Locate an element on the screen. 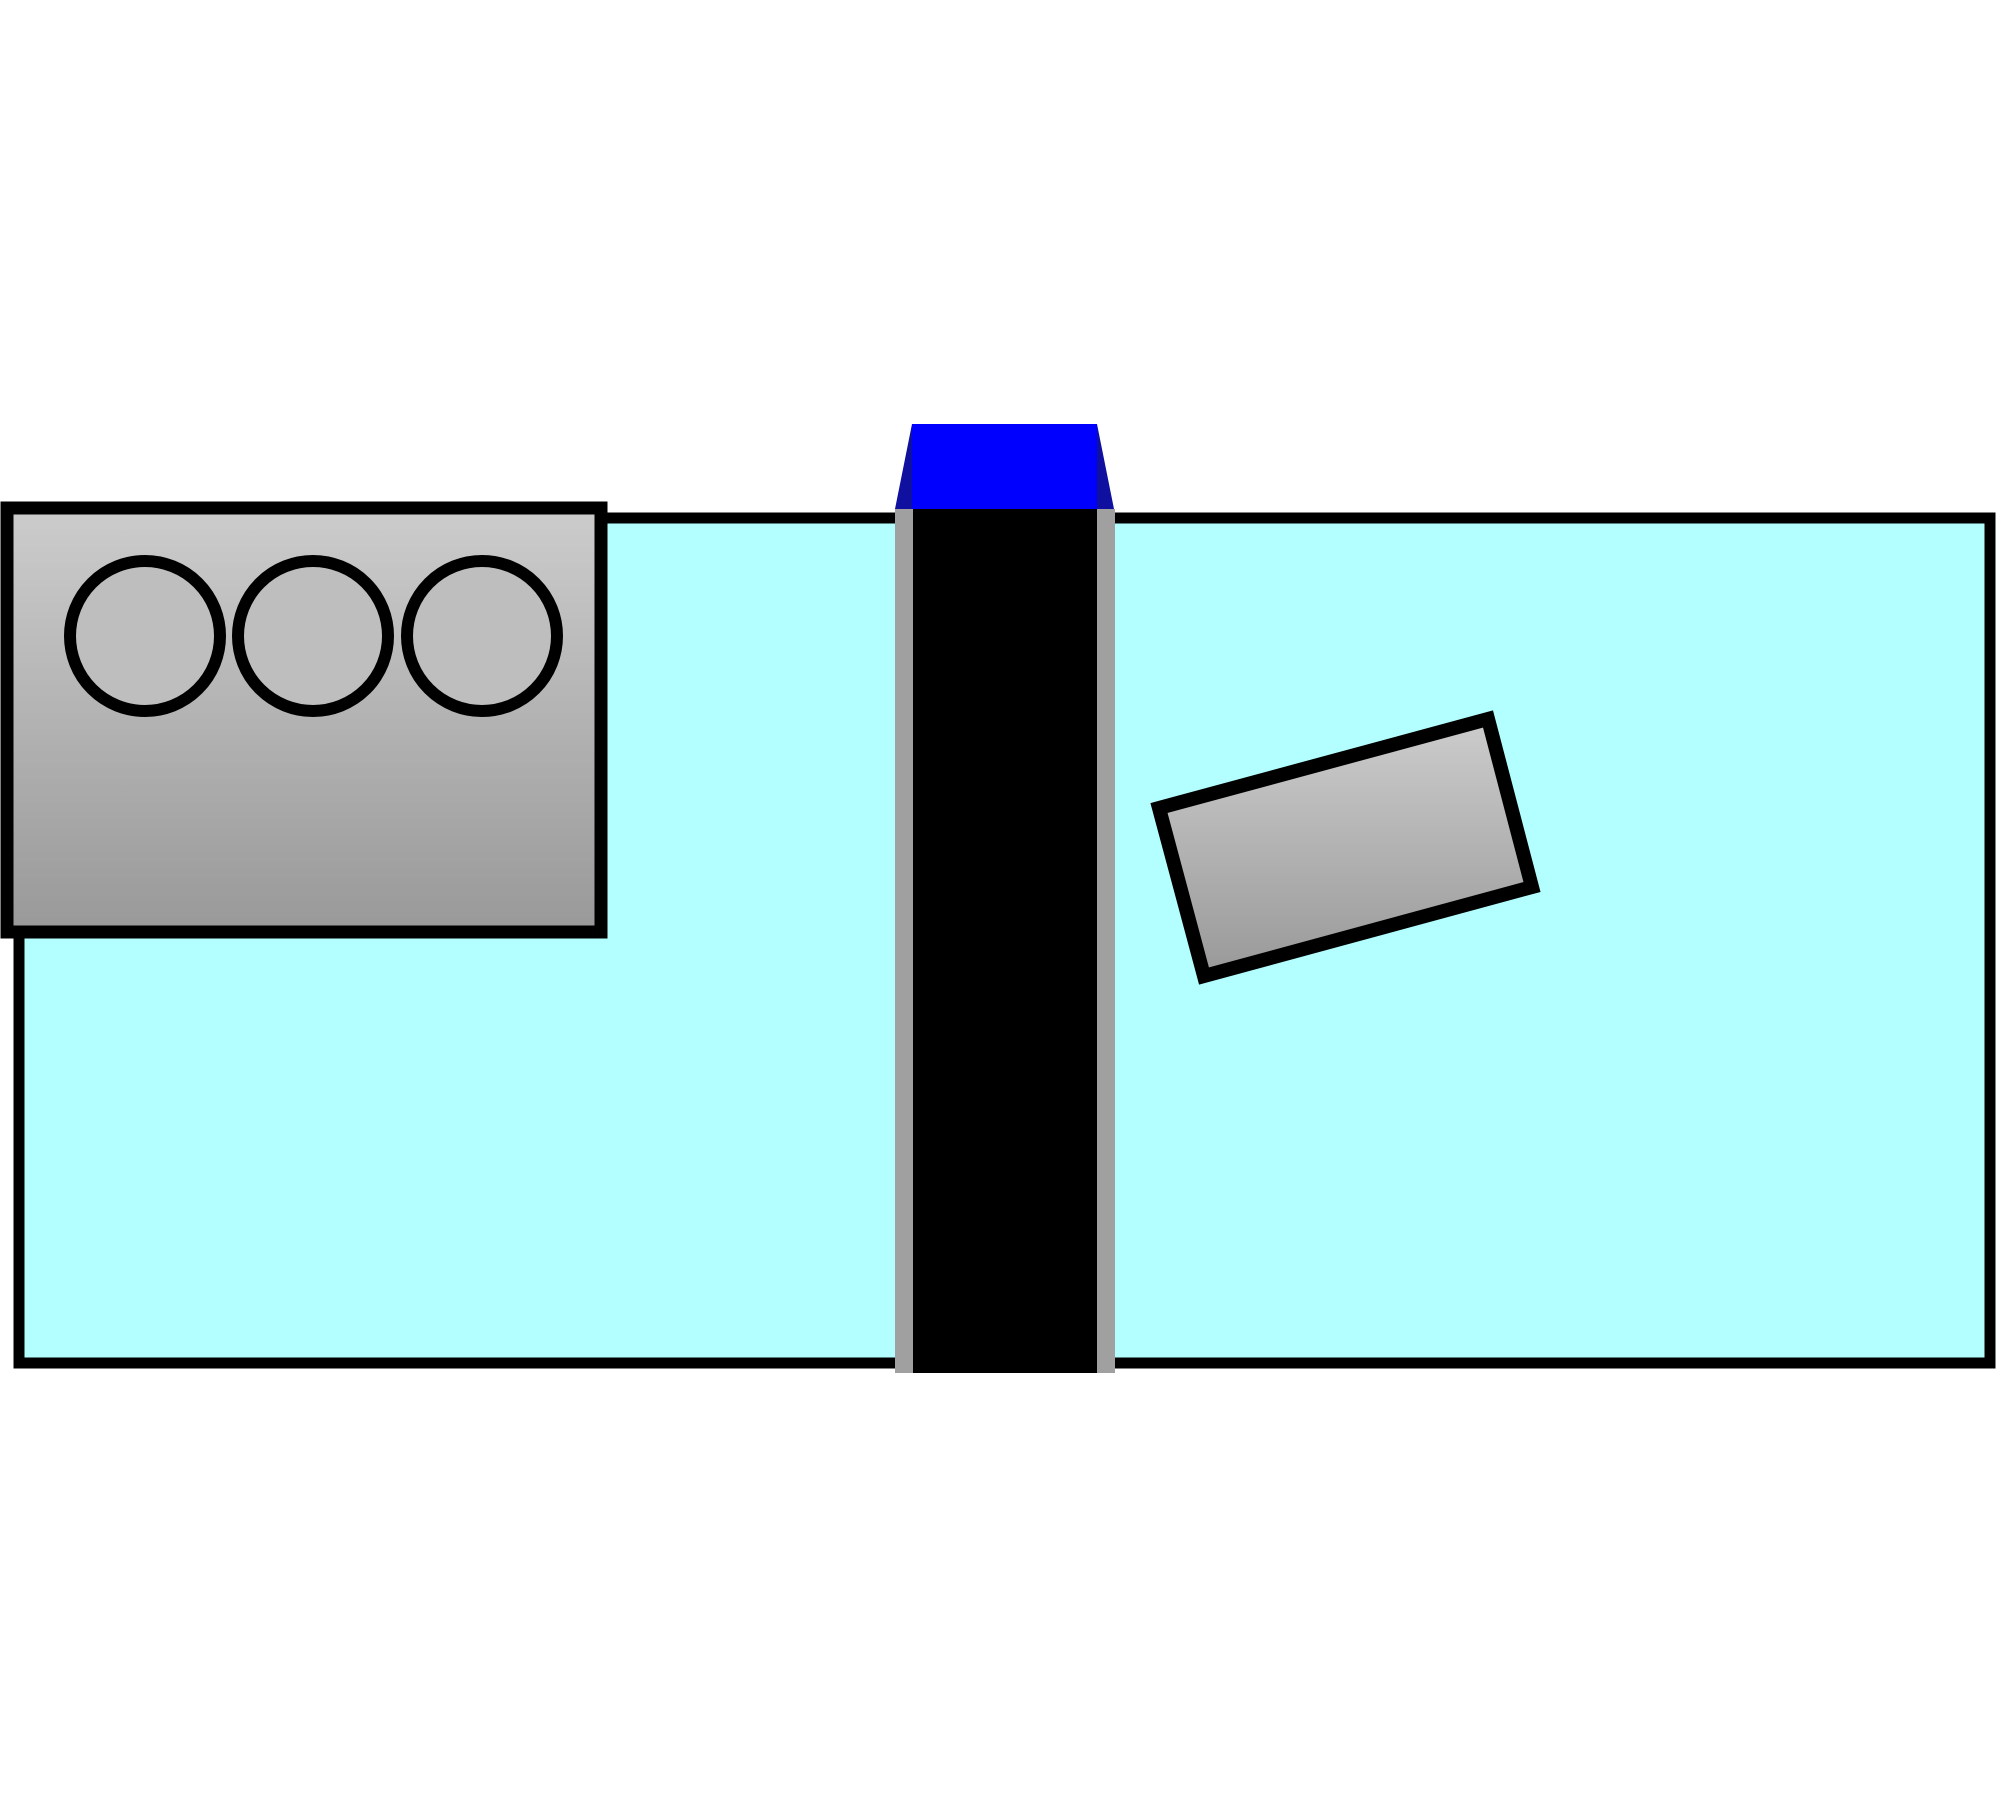 The image size is (2000, 1797). tilted-block is located at coordinates (1345, 847).